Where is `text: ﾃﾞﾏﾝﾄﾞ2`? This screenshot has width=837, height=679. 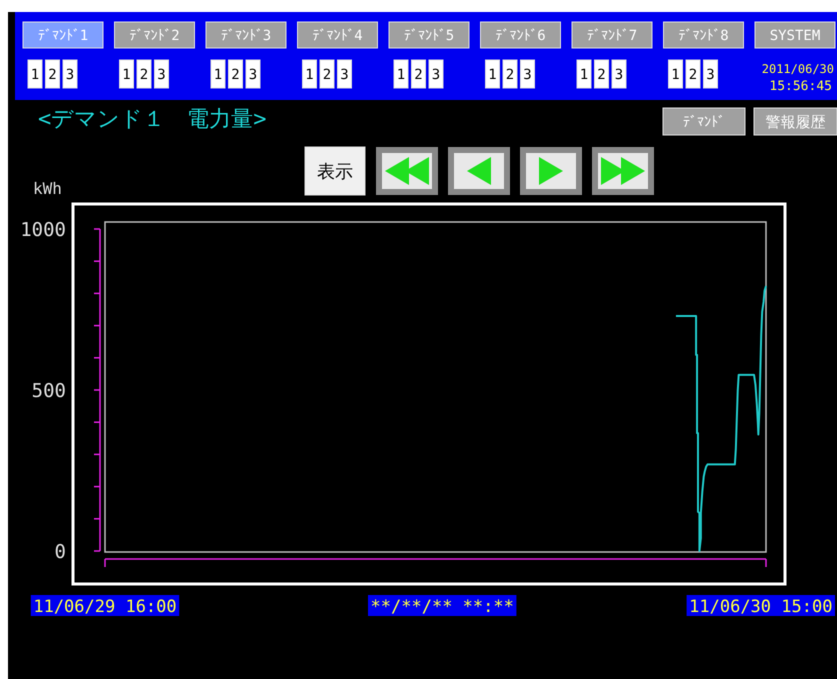
text: ﾃﾞﾏﾝﾄﾞ2 is located at coordinates (154, 36).